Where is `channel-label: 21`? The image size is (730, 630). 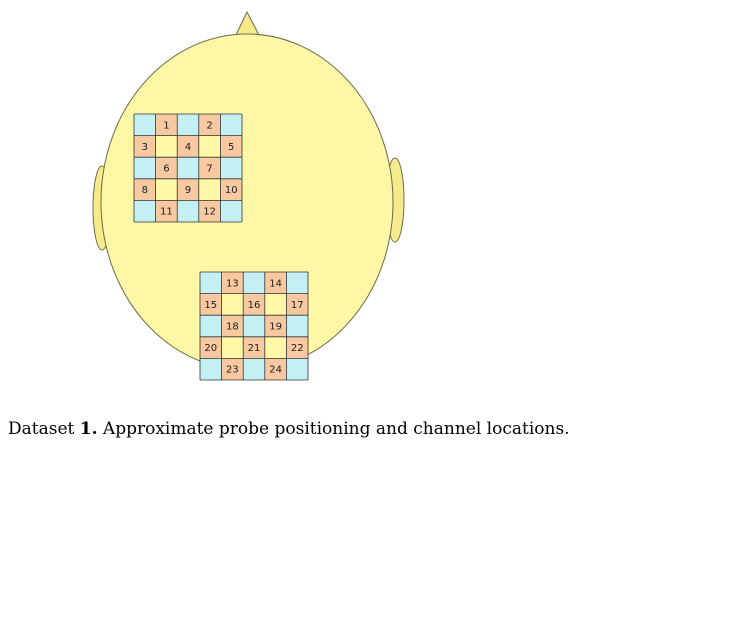
channel-label: 21 is located at coordinates (254, 348).